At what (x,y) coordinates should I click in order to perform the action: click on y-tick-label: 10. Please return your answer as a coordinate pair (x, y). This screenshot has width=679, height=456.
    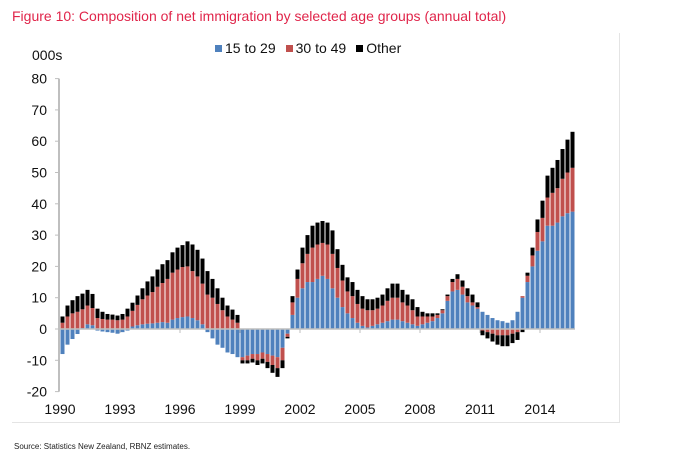
    Looking at the image, I should click on (39, 298).